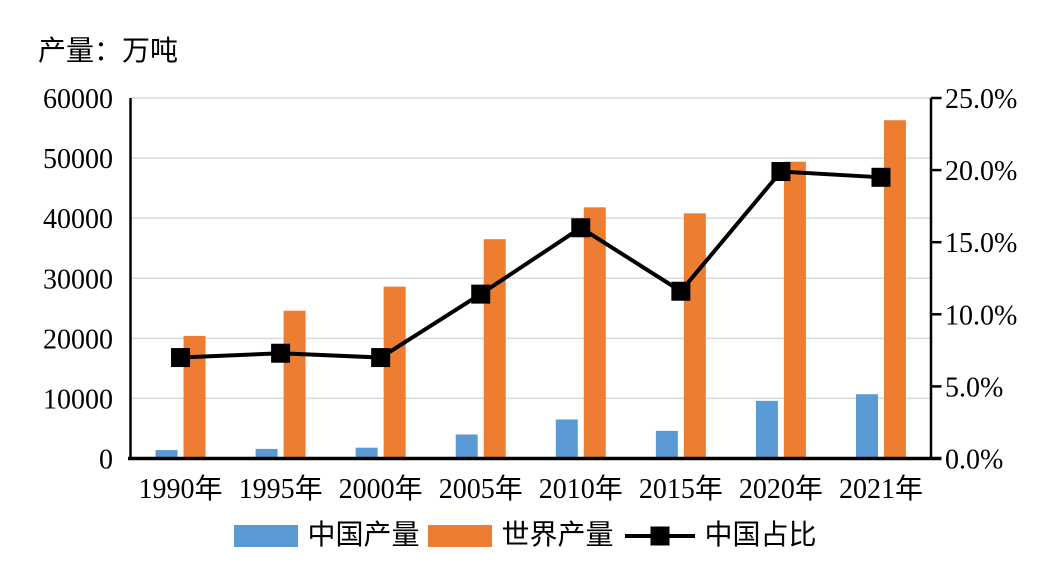 This screenshot has width=1051, height=564. Describe the element at coordinates (106, 460) in the screenshot. I see `left-axis-tick-label: 0` at that location.